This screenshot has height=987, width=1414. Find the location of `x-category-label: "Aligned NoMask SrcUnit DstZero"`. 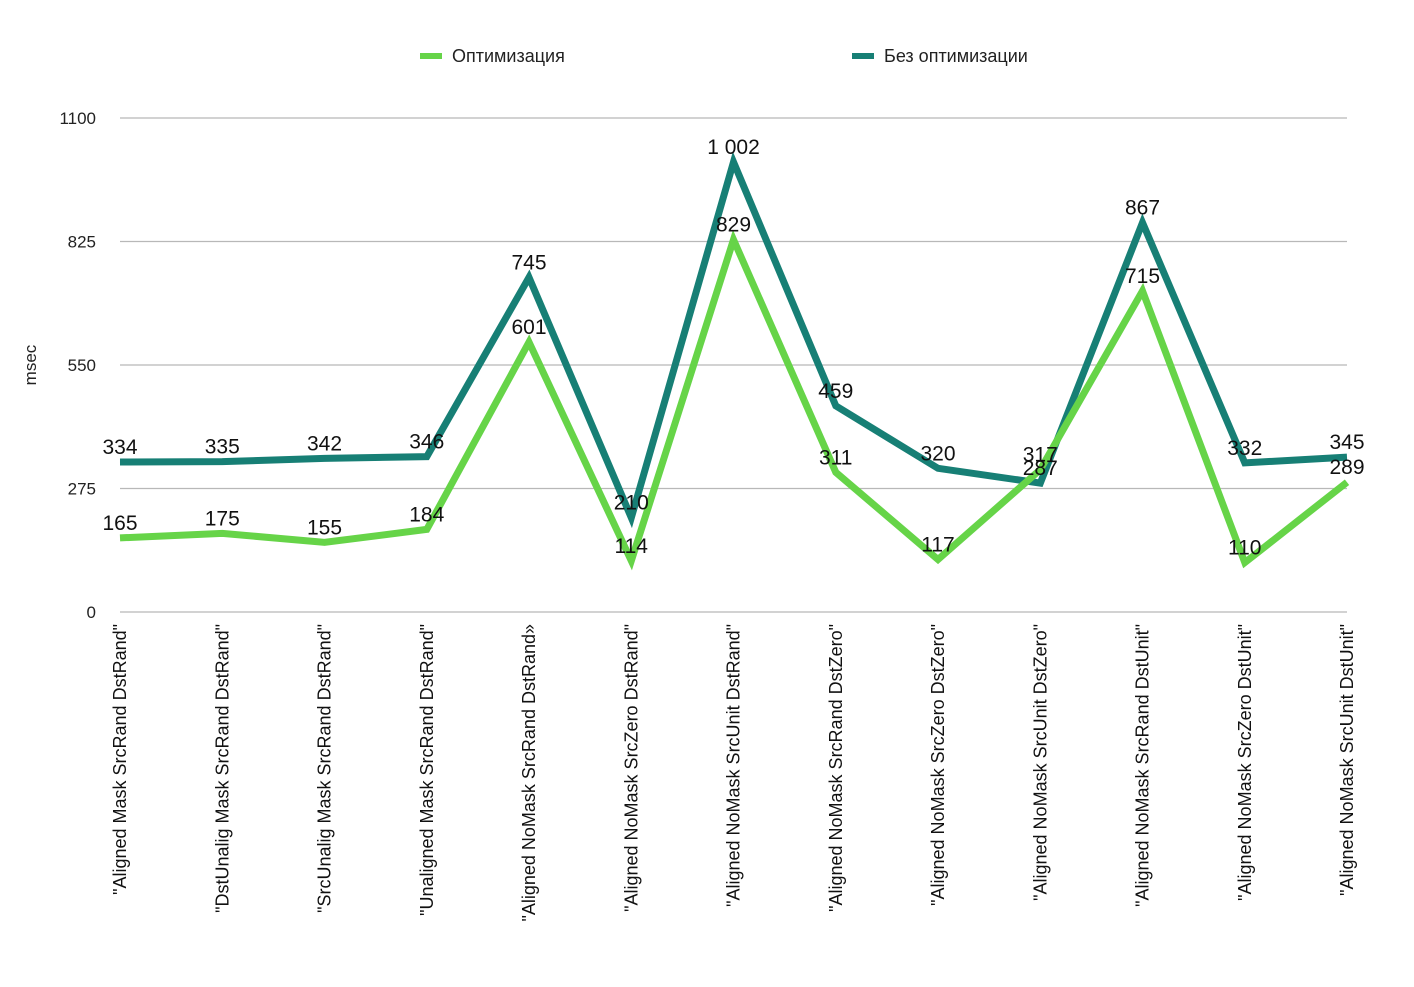

x-category-label: "Aligned NoMask SrcUnit DstZero" is located at coordinates (1040, 762).